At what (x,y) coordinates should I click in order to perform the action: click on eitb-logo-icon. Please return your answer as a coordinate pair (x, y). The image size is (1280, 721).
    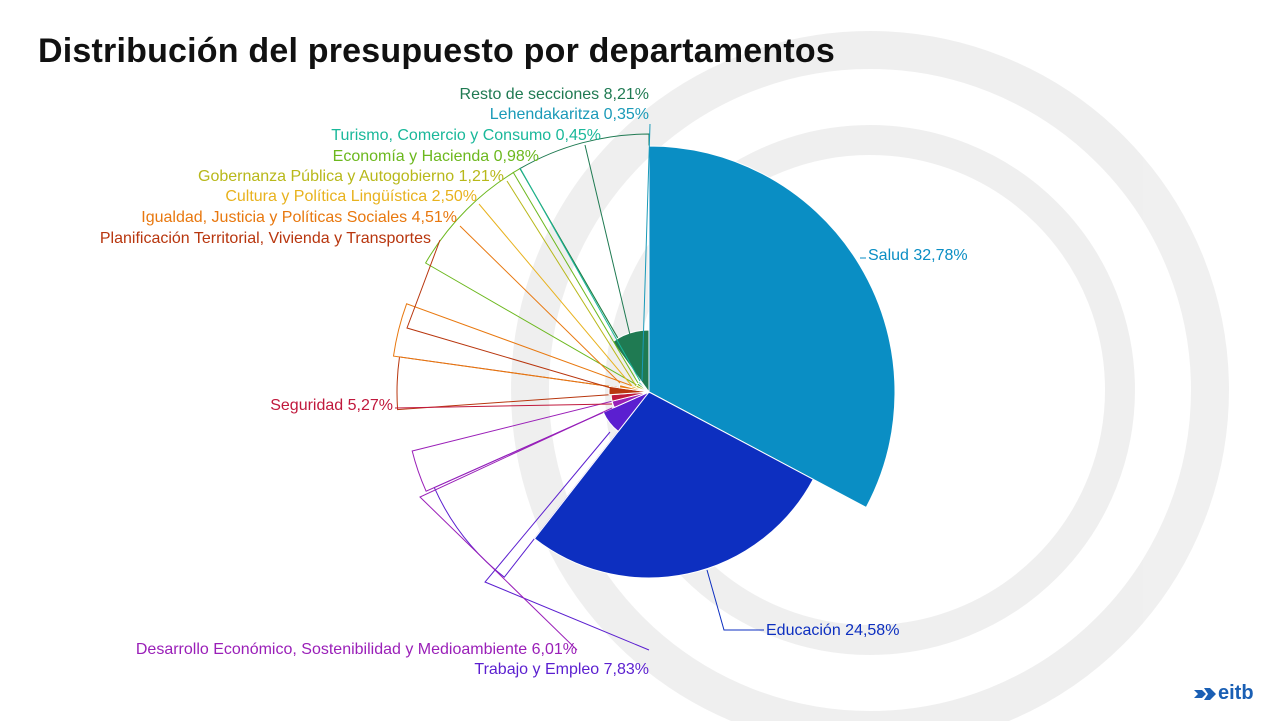
    Looking at the image, I should click on (1205, 693).